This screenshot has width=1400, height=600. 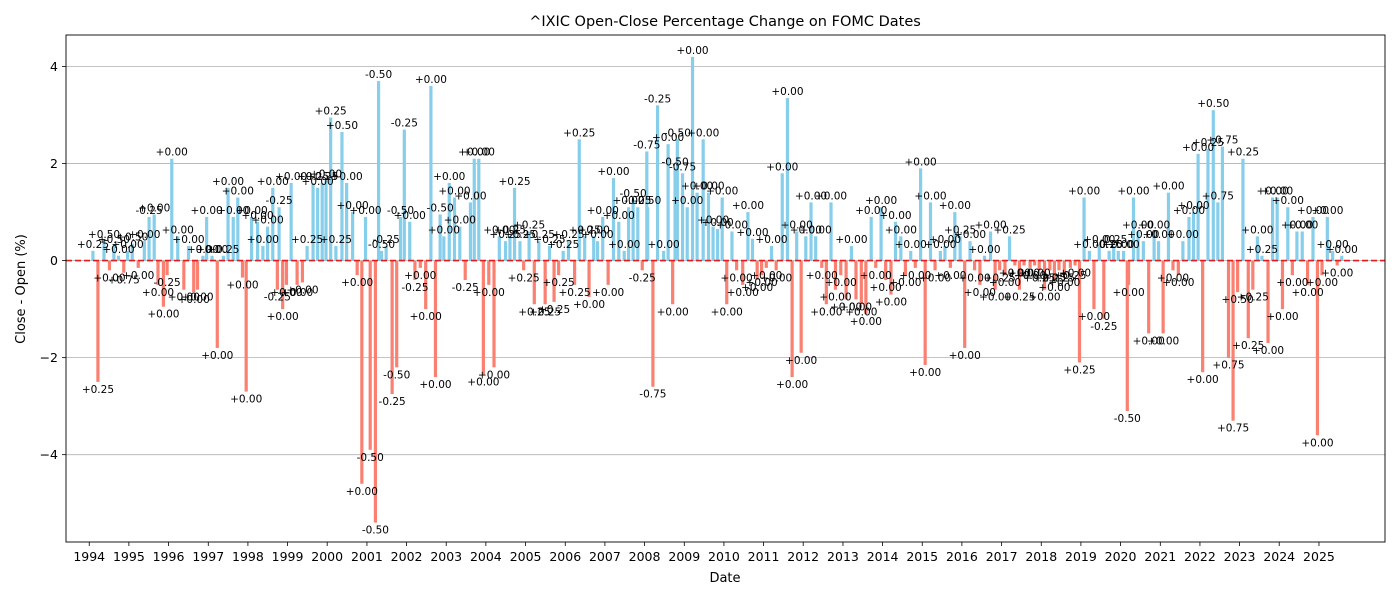 I want to click on x-tick-label: 2008, so click(x=645, y=556).